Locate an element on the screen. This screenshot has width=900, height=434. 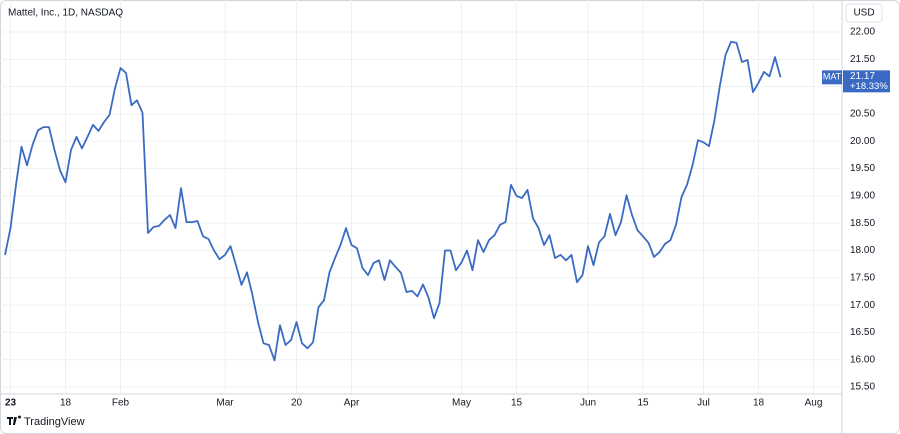
y-tick-label: 21.50 is located at coordinates (862, 59).